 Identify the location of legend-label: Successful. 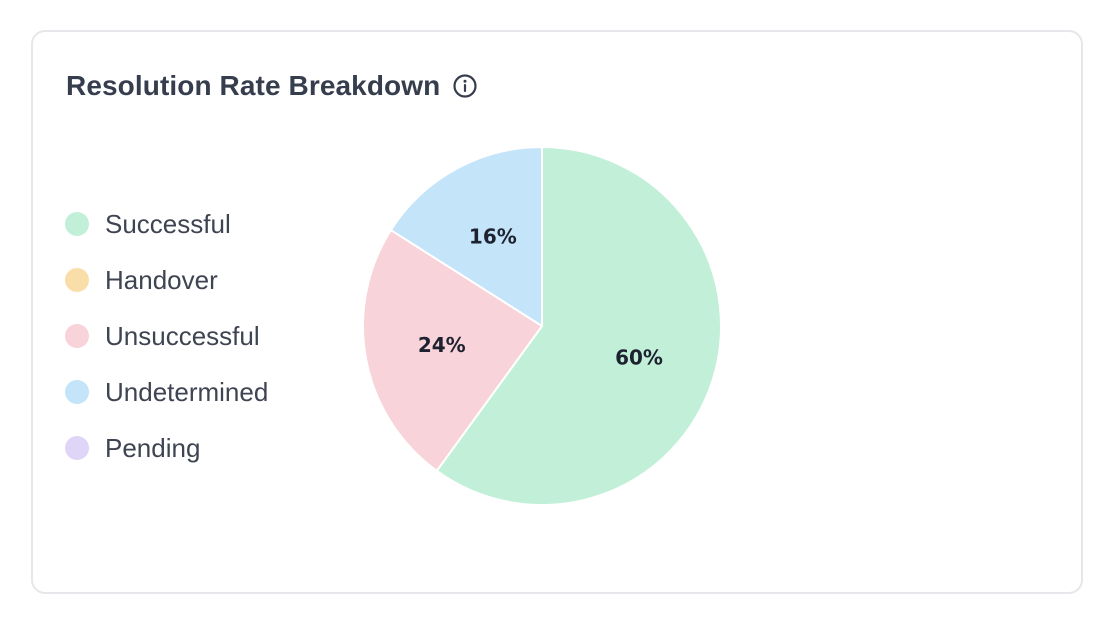
(168, 223).